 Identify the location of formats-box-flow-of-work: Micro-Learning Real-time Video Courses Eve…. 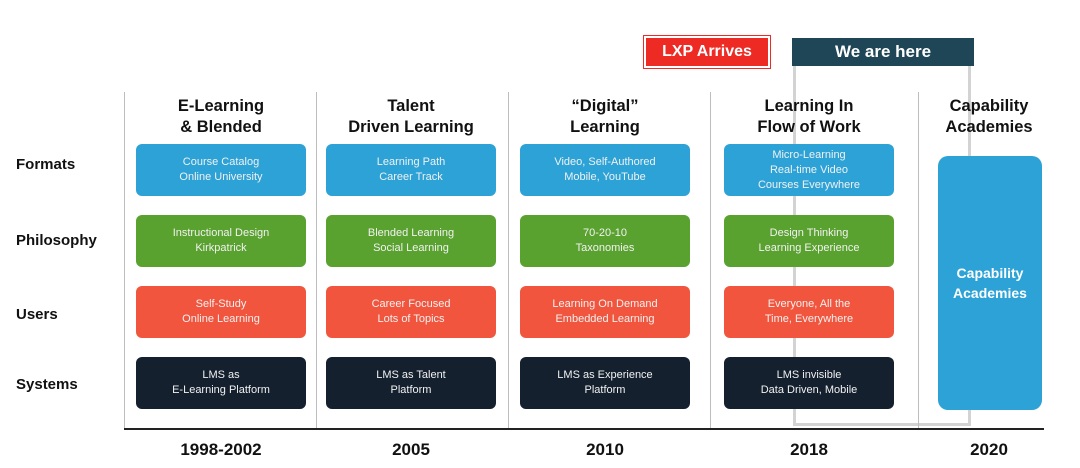
(809, 170).